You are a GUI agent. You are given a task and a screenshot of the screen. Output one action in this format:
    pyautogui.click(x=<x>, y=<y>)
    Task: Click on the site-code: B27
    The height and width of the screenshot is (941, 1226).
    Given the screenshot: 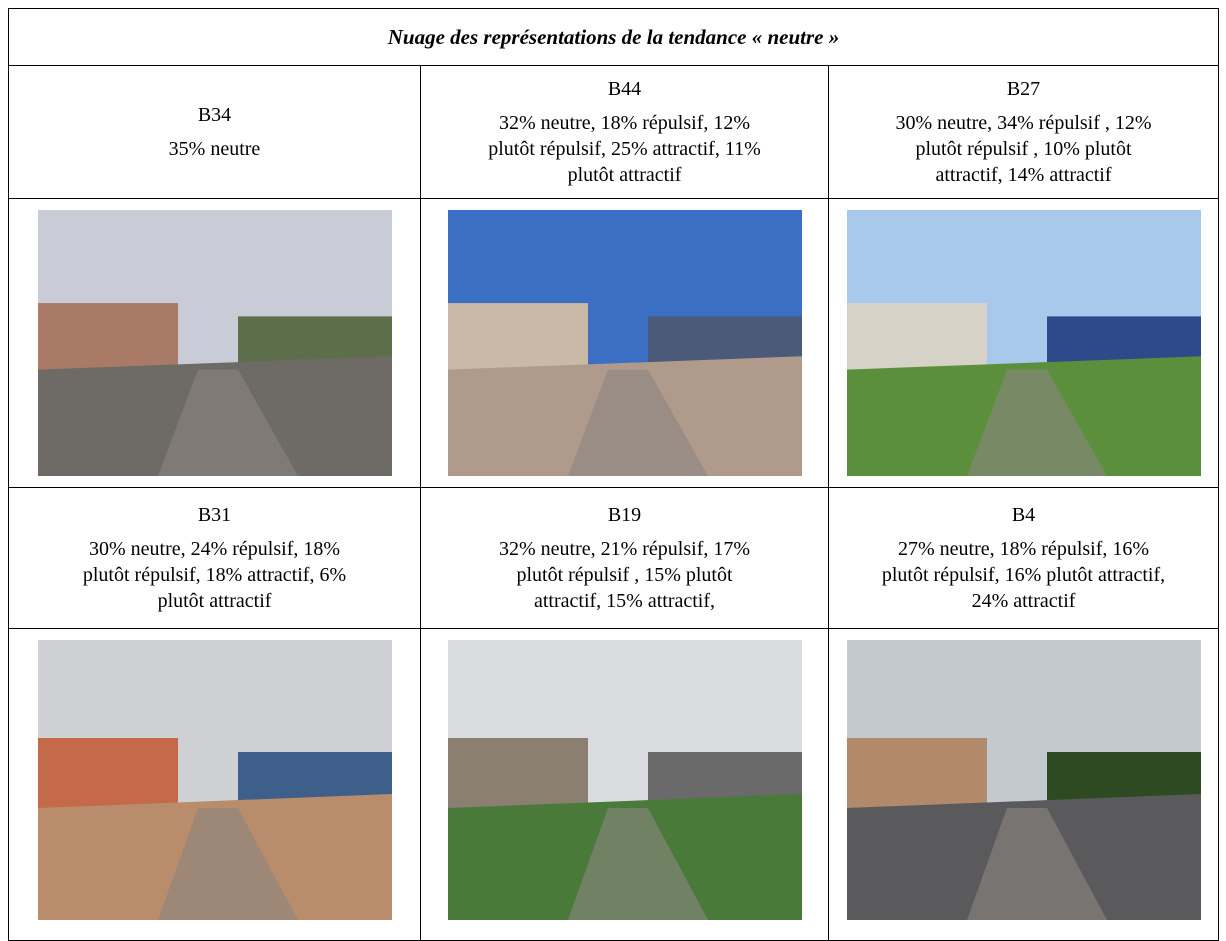 What is the action you would take?
    pyautogui.click(x=1023, y=89)
    